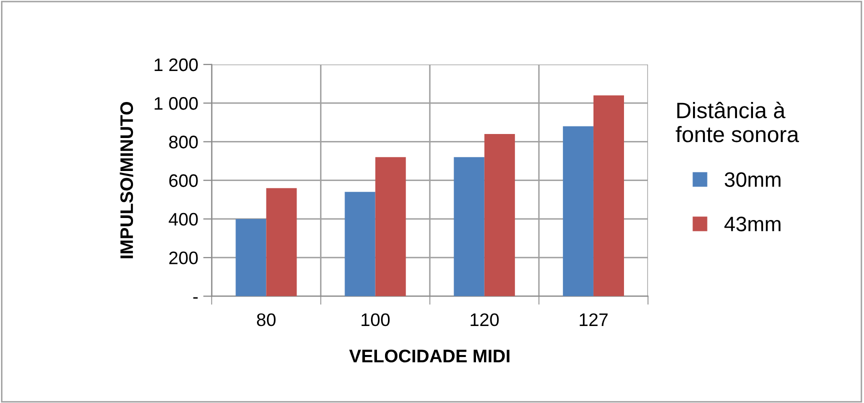  I want to click on legend-label: 43mm, so click(752, 224).